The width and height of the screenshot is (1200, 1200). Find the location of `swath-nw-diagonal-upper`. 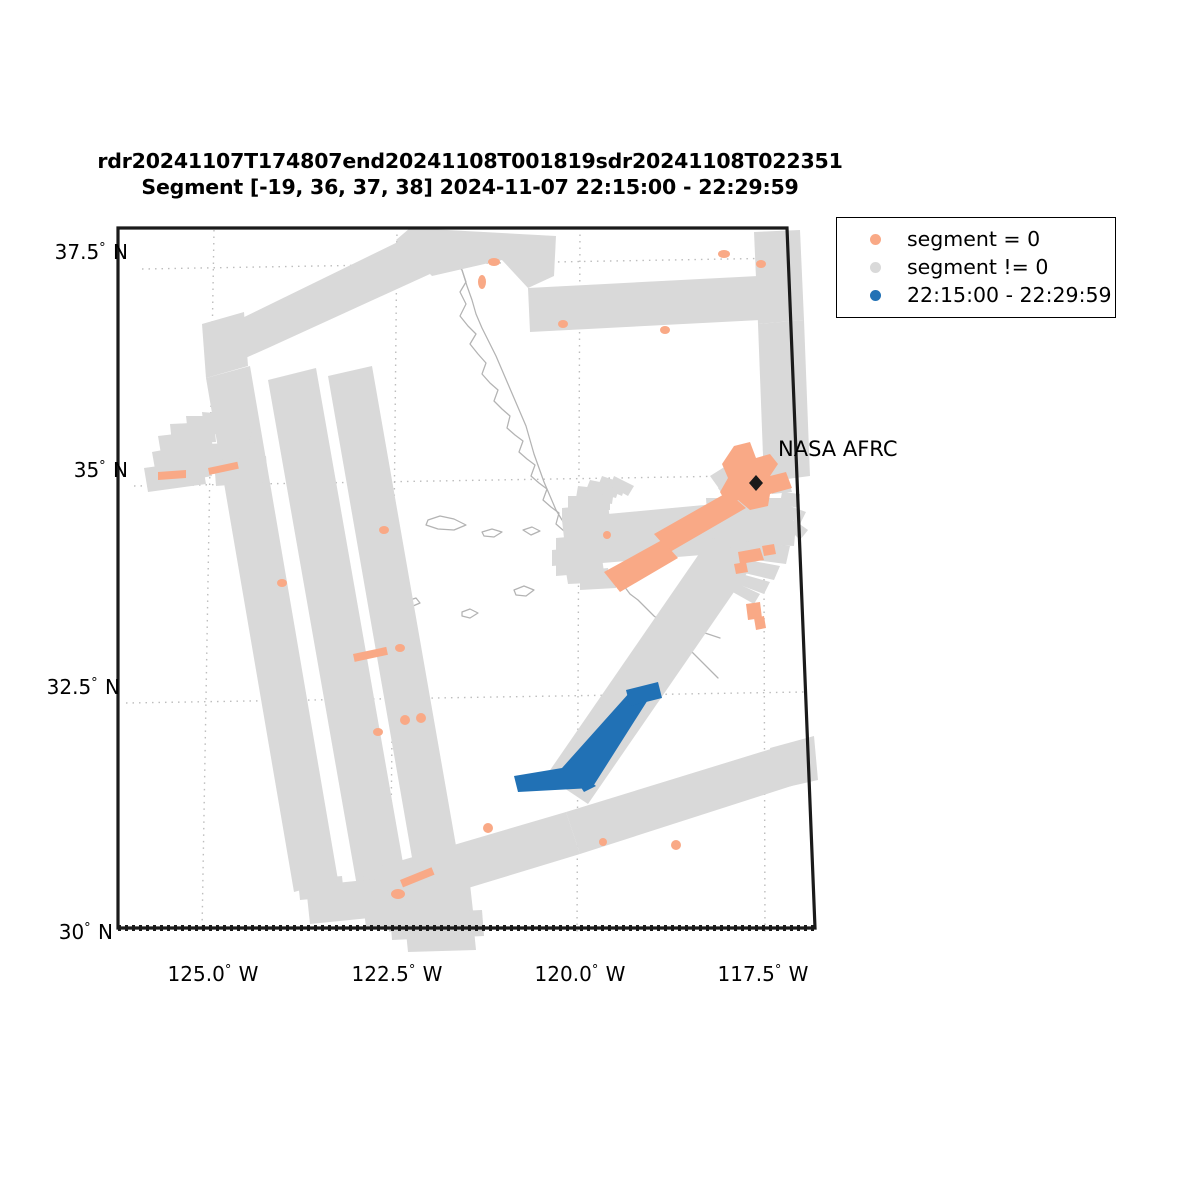

swath-nw-diagonal-upper is located at coordinates (330, 301).